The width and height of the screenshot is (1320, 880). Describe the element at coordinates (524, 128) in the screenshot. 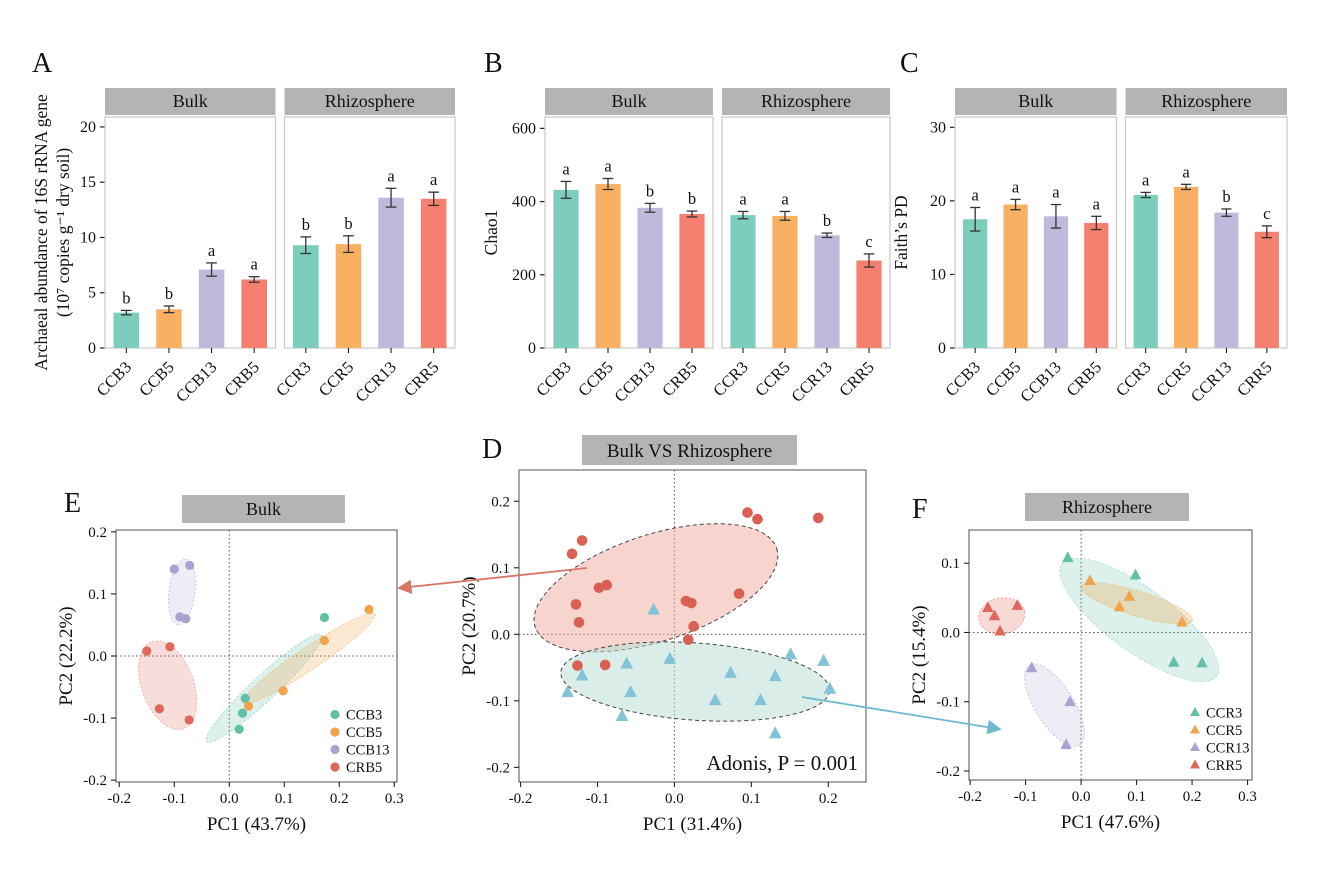

I see `y-tick-label: 600` at that location.